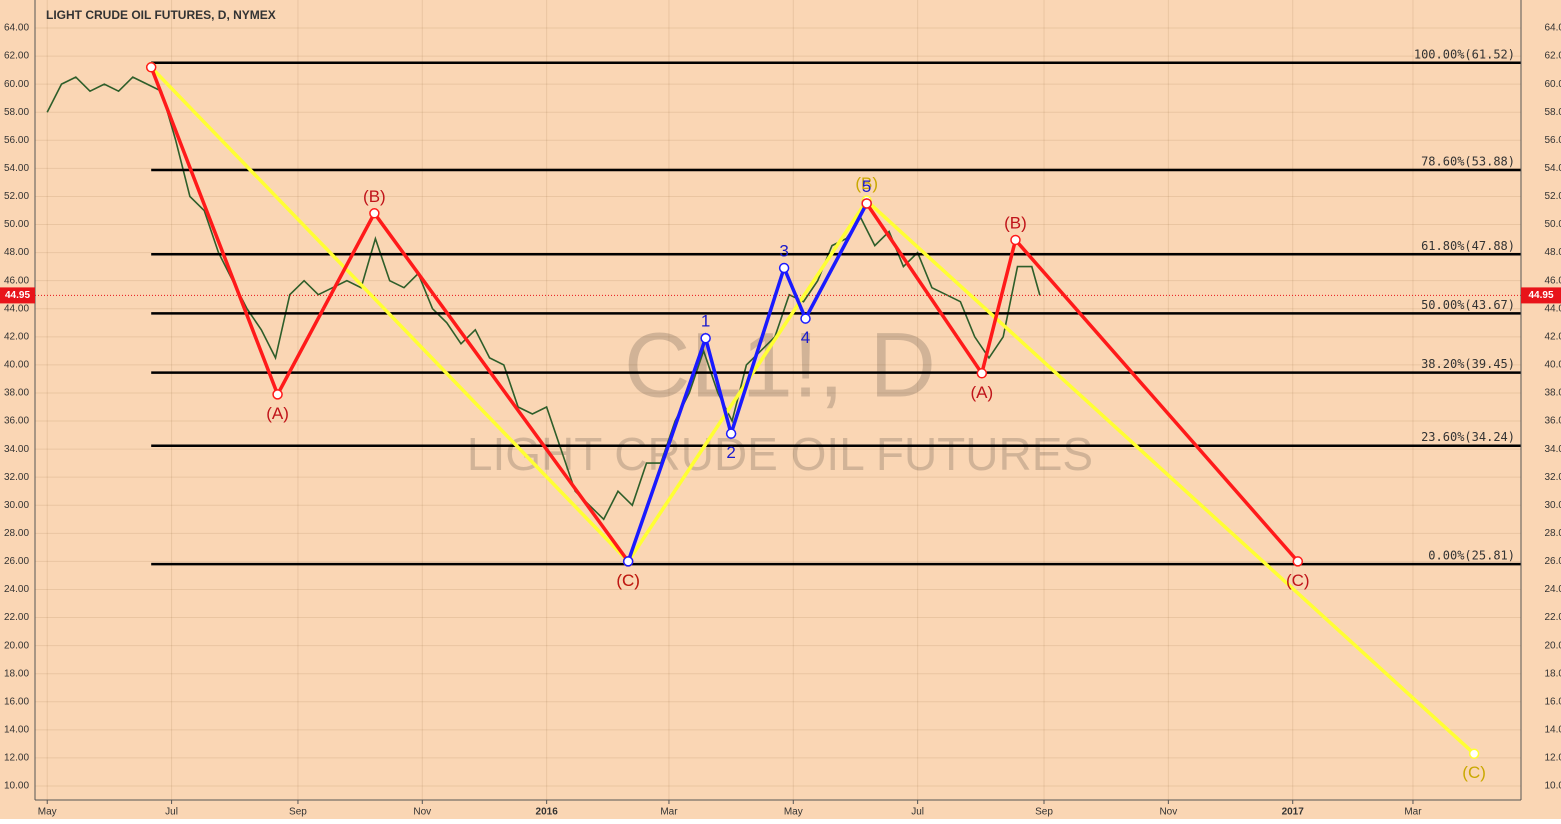 The height and width of the screenshot is (824, 1561). Describe the element at coordinates (1552, 168) in the screenshot. I see `y-tick-label: 54.00` at that location.